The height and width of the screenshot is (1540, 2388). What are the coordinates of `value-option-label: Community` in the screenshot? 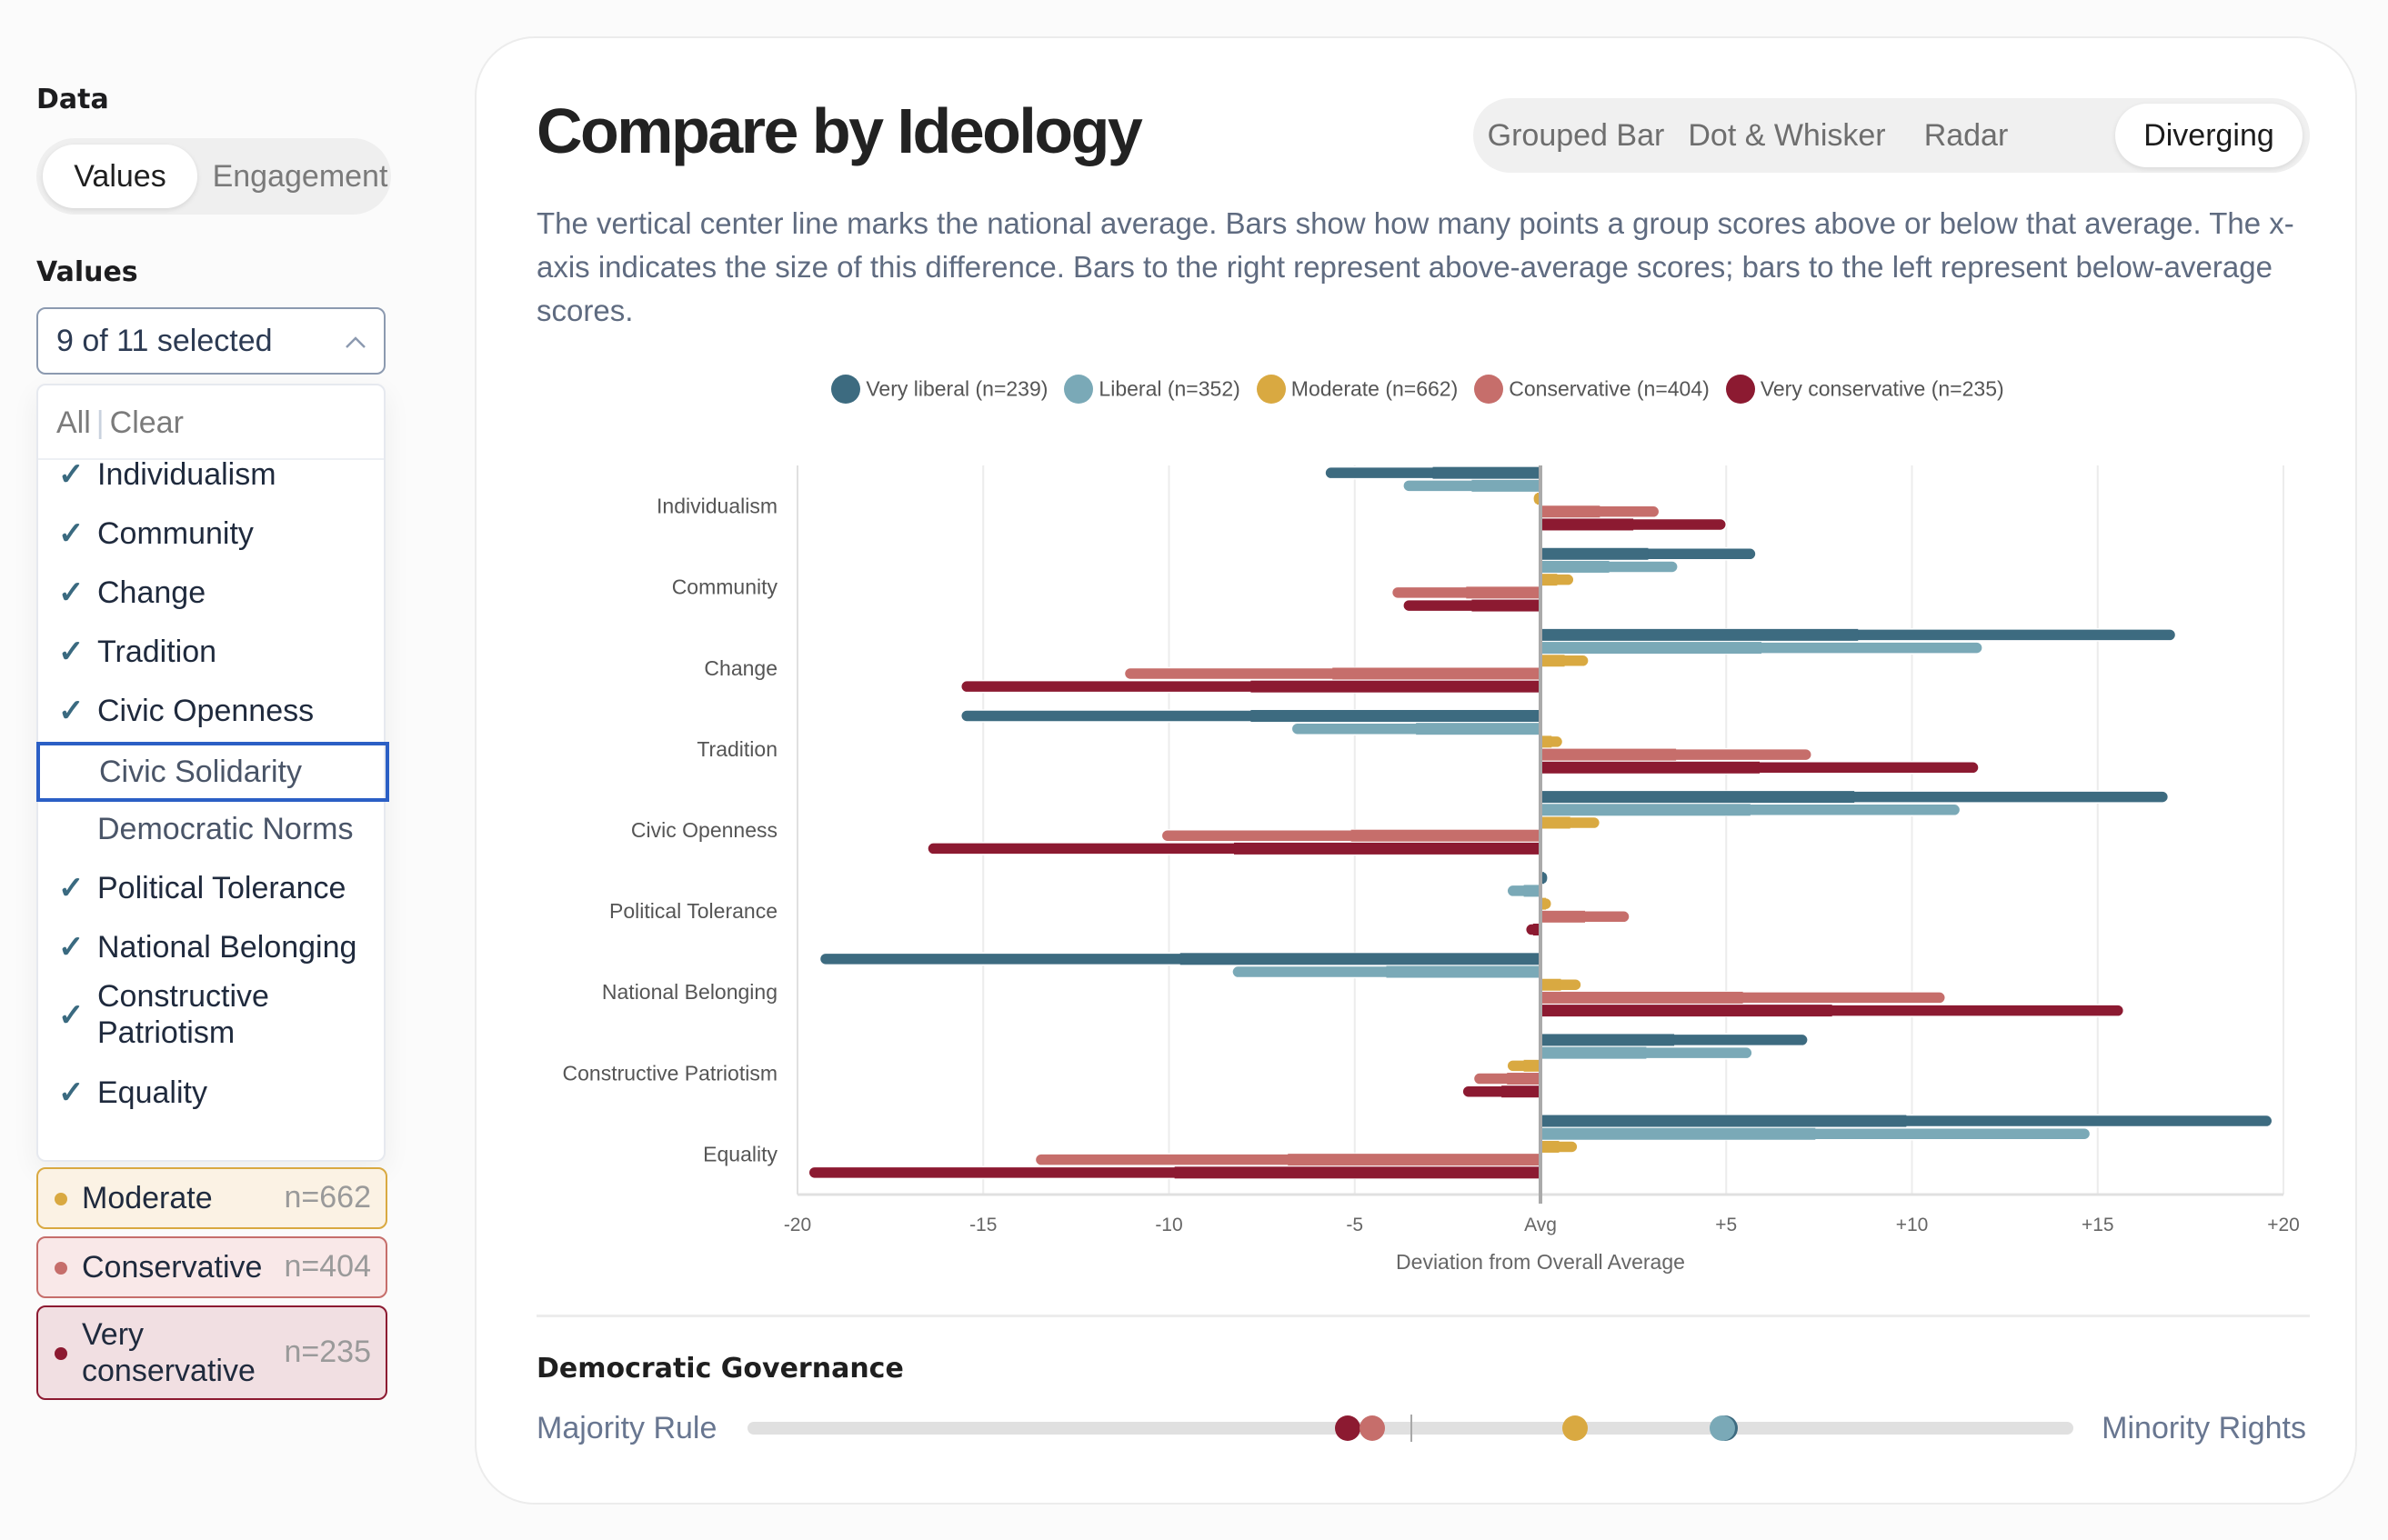 It's located at (176, 533).